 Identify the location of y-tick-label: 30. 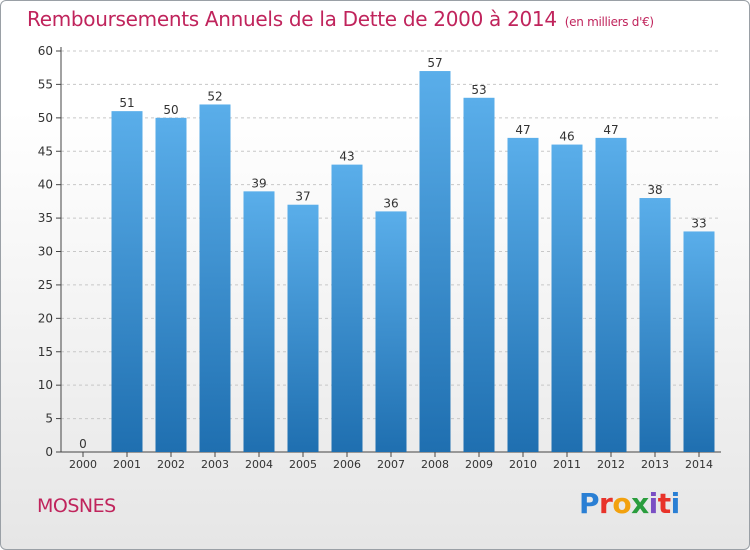
(45, 252).